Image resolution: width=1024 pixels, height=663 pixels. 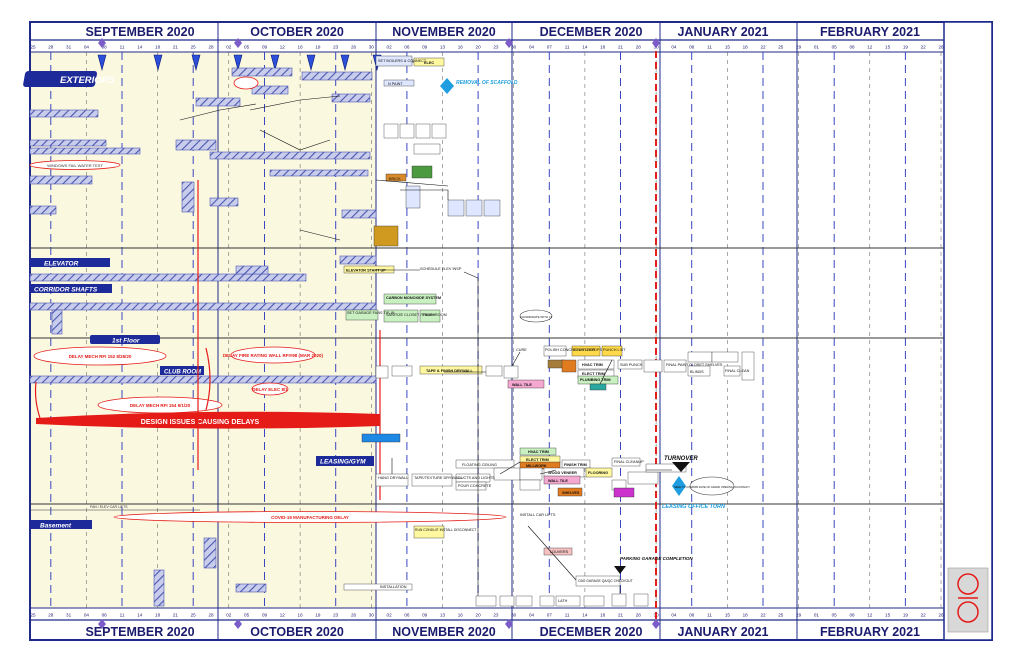 What do you see at coordinates (200, 422) in the screenshot?
I see `svg-text: DESIGN ISSUES CAUSING DELAYS` at bounding box center [200, 422].